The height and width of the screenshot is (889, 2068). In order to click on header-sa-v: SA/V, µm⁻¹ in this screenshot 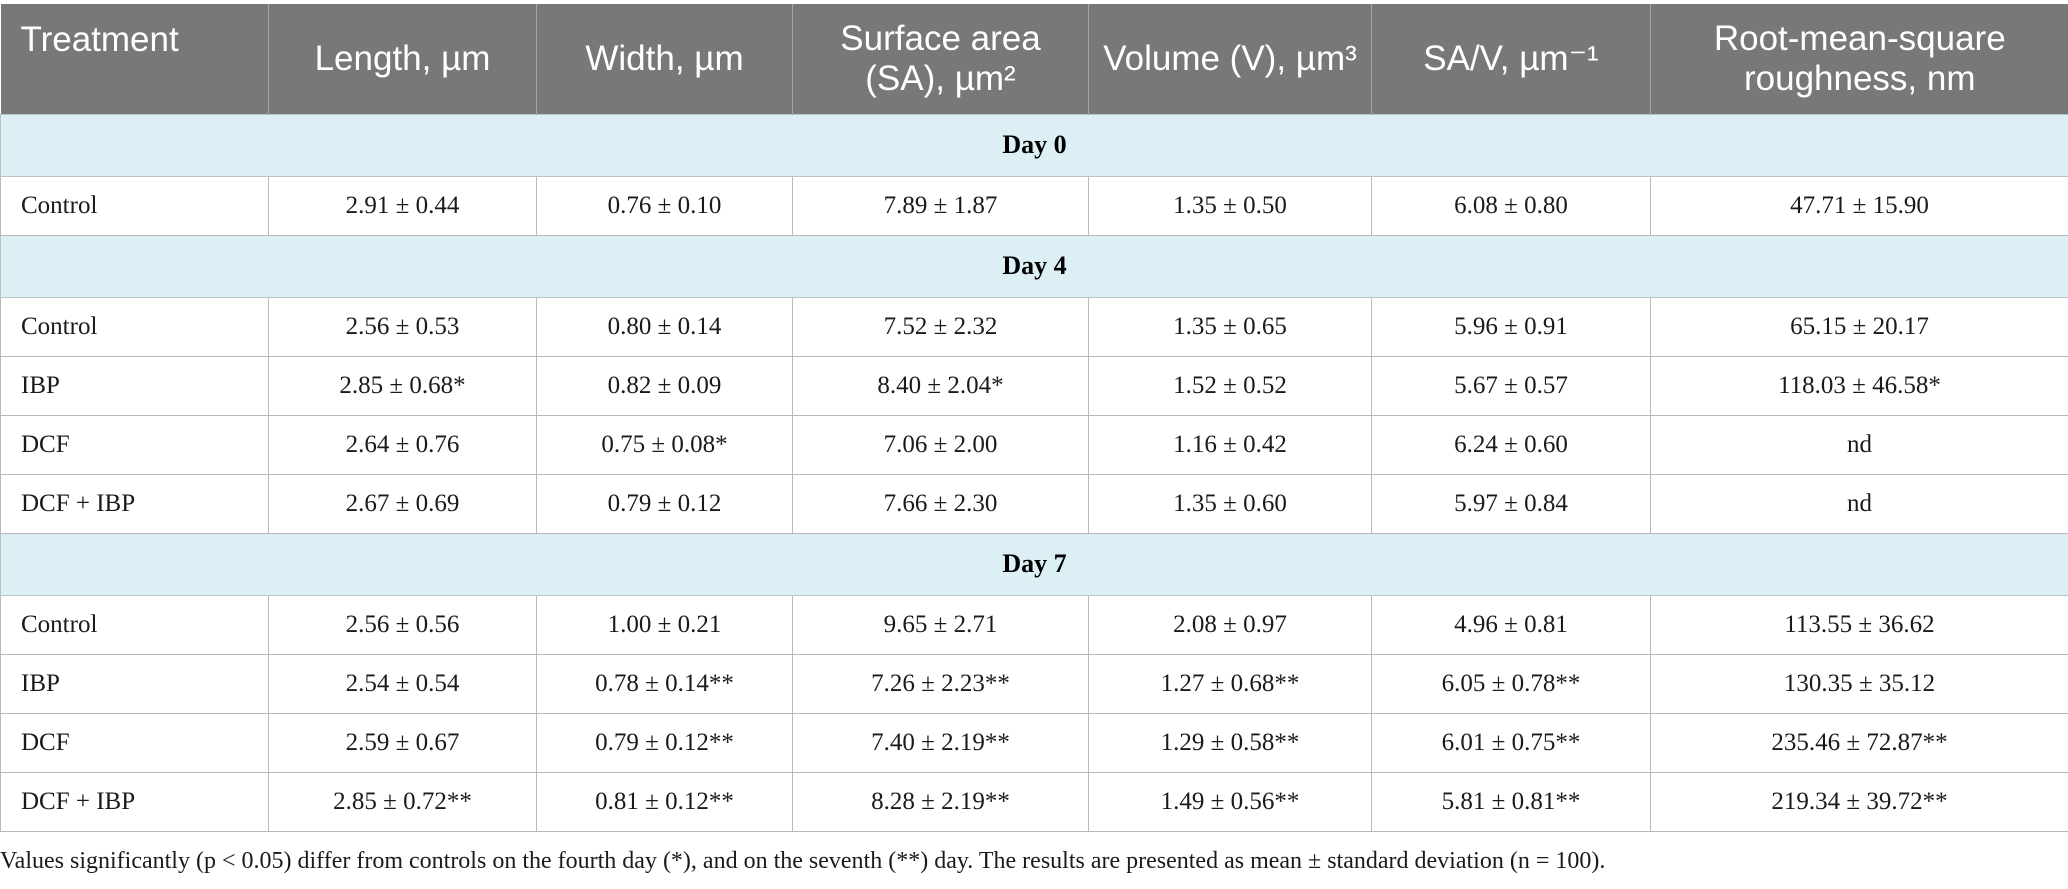, I will do `click(1511, 59)`.